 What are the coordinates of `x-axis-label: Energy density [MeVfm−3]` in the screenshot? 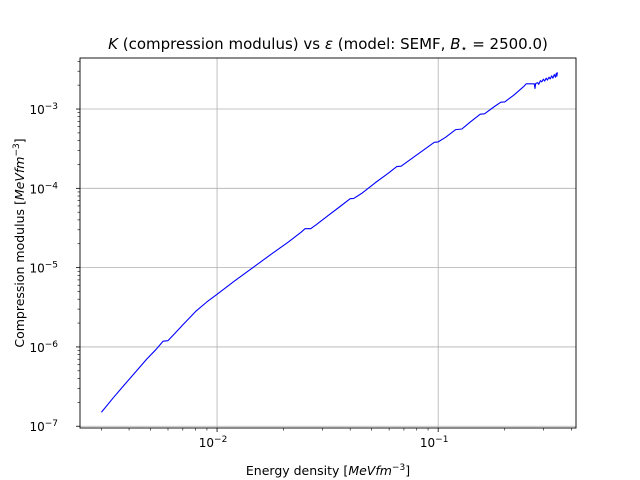 It's located at (328, 470).